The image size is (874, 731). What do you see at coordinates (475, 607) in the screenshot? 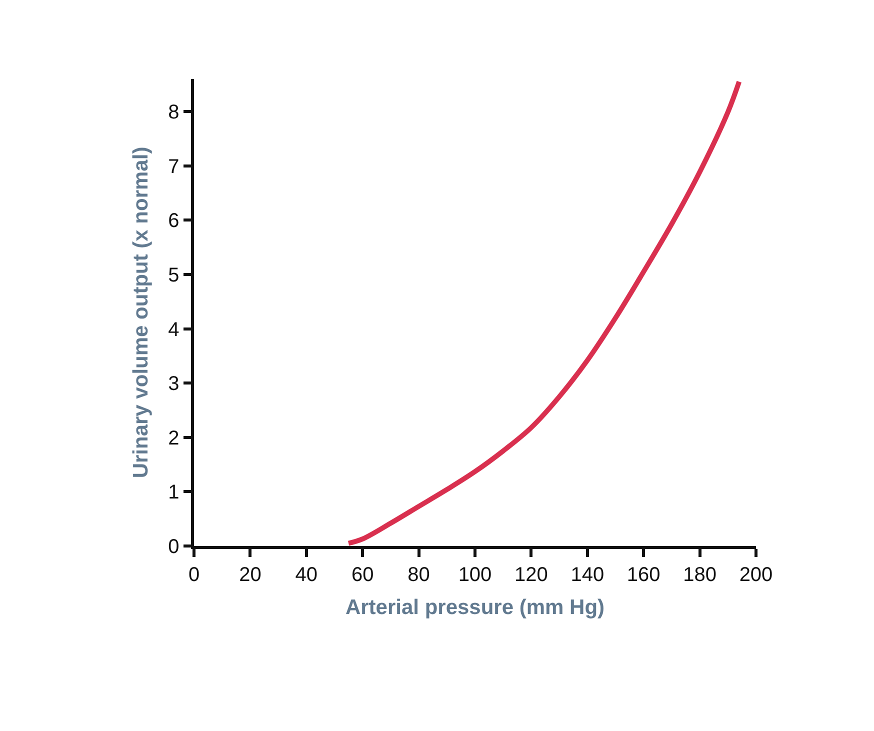
I see `x-axis-title: Arterial pressure (mm Hg)` at bounding box center [475, 607].